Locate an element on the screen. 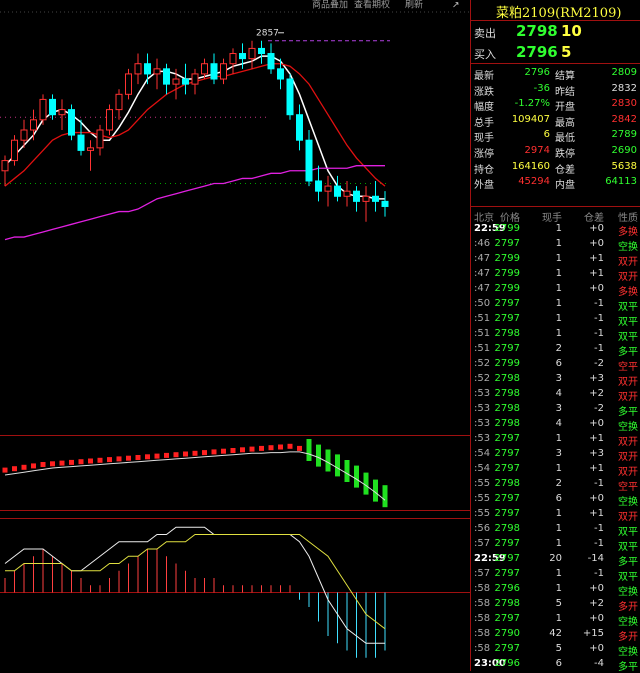 Image resolution: width=640 pixels, height=673 pixels. tick-cell: 3 is located at coordinates (558, 453).